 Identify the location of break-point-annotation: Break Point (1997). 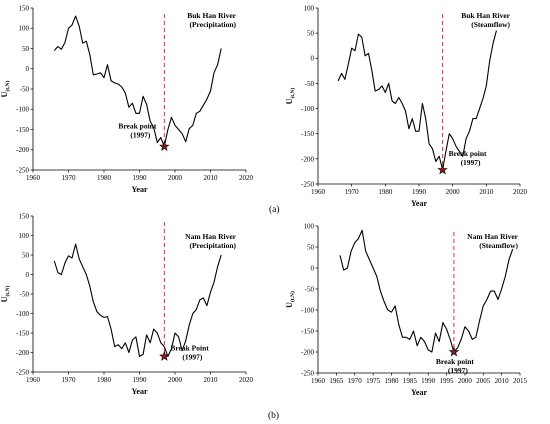
(189, 352).